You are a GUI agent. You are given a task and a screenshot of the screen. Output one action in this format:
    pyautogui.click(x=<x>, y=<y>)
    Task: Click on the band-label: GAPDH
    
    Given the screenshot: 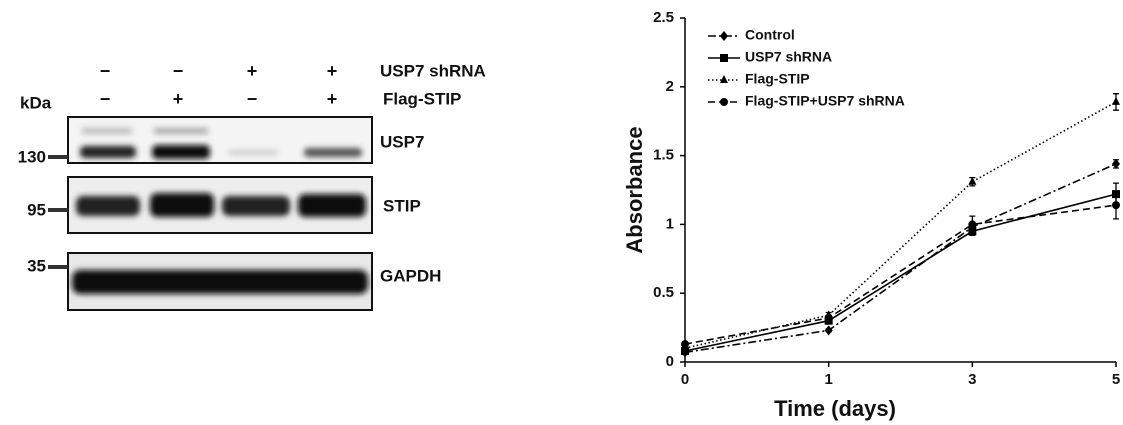 What is the action you would take?
    pyautogui.click(x=410, y=275)
    